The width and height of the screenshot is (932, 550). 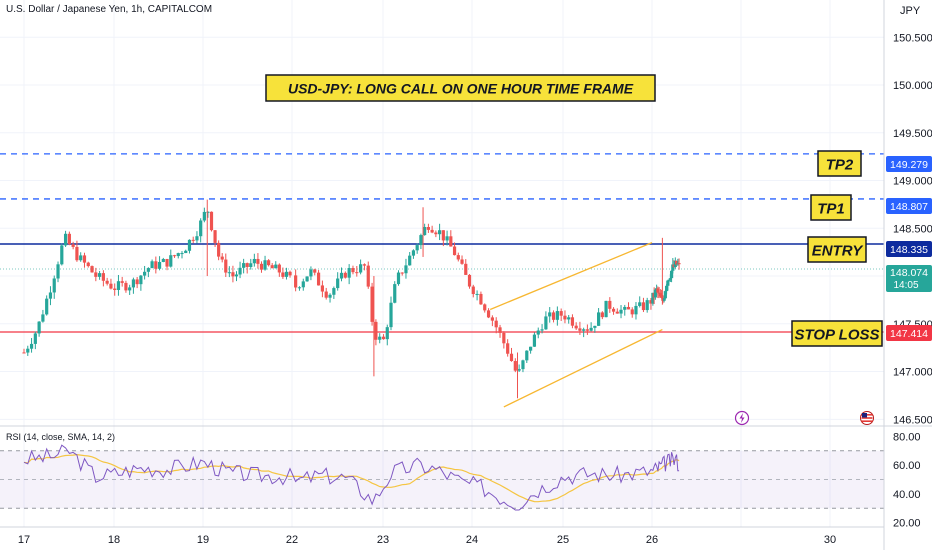 What do you see at coordinates (742, 418) in the screenshot?
I see `lightning-icon` at bounding box center [742, 418].